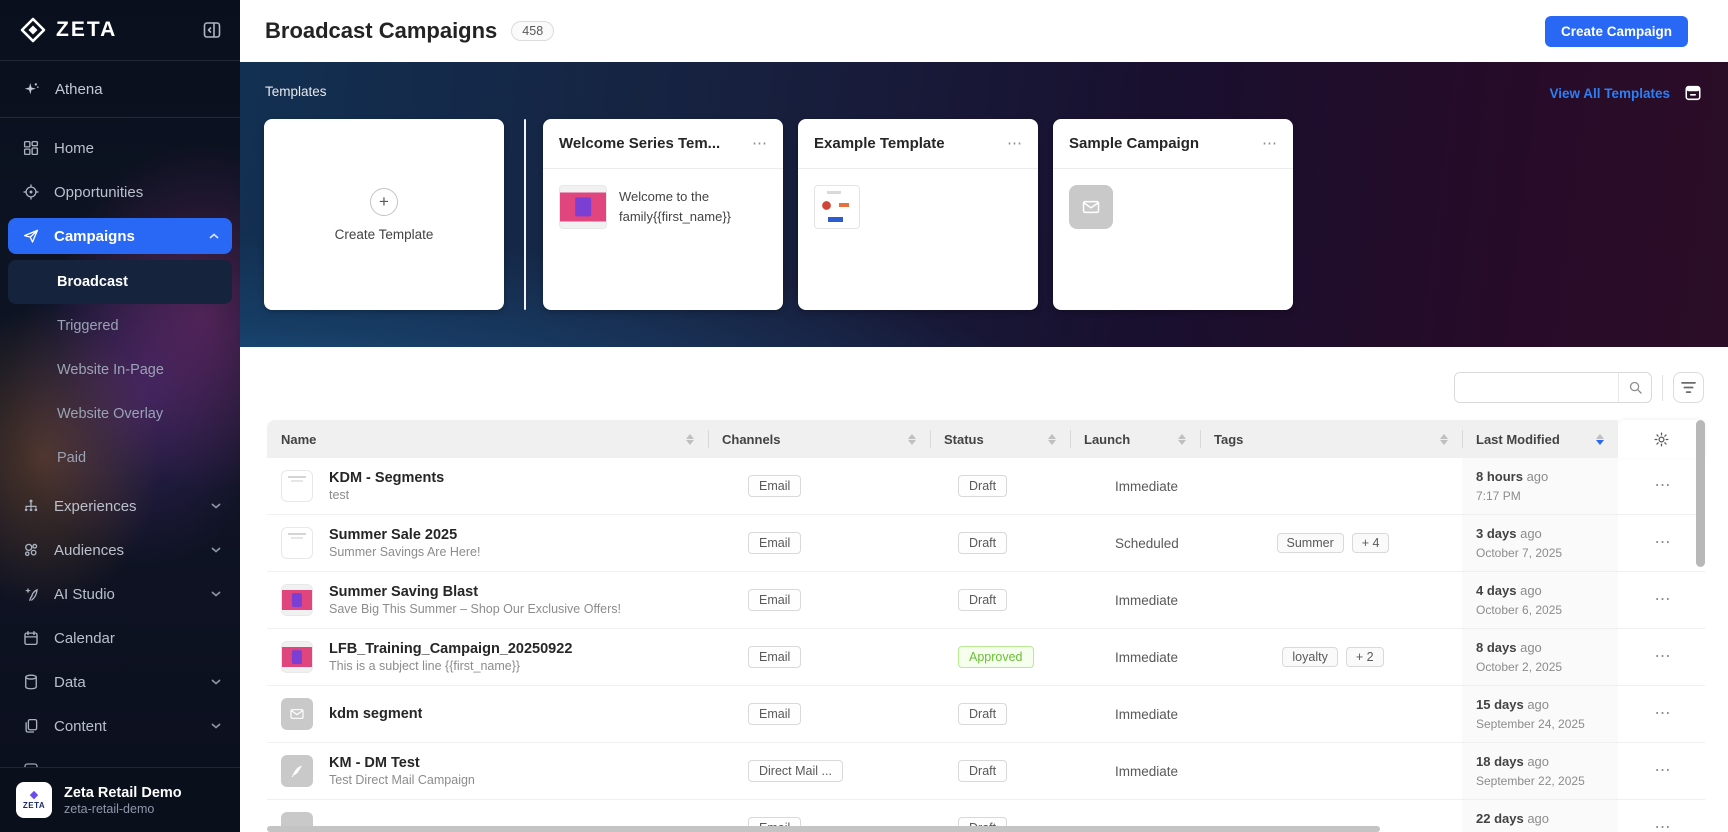 Image resolution: width=1728 pixels, height=832 pixels. I want to click on sidebar-item-content: Content, so click(120, 726).